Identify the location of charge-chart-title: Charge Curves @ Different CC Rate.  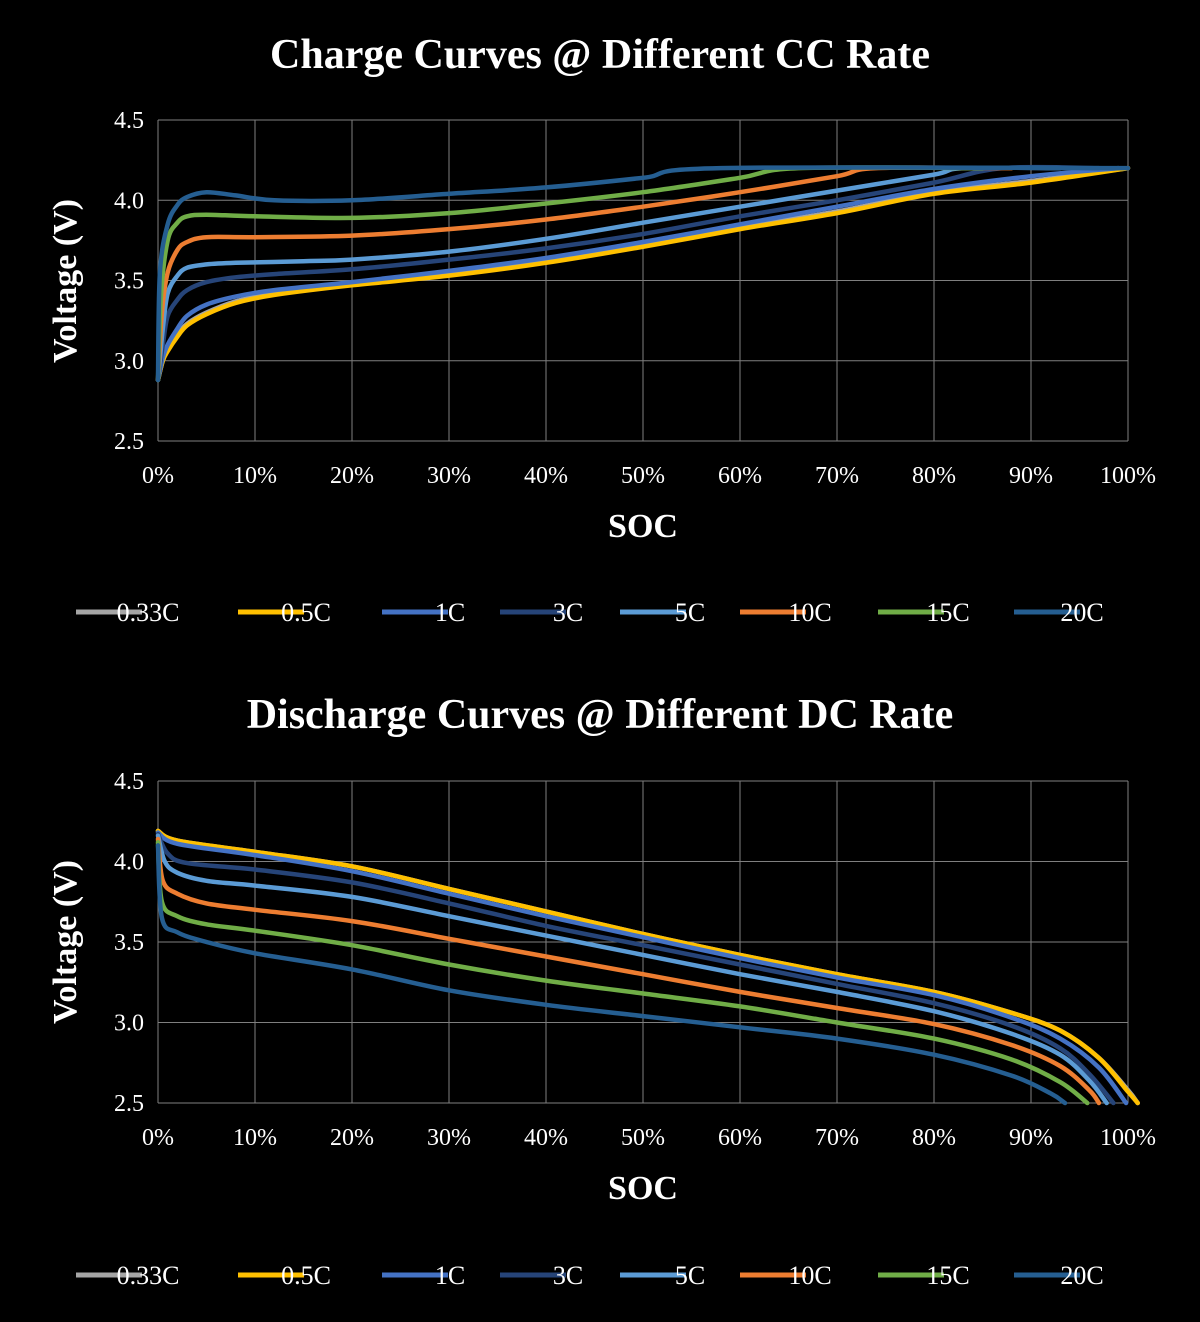
(600, 55).